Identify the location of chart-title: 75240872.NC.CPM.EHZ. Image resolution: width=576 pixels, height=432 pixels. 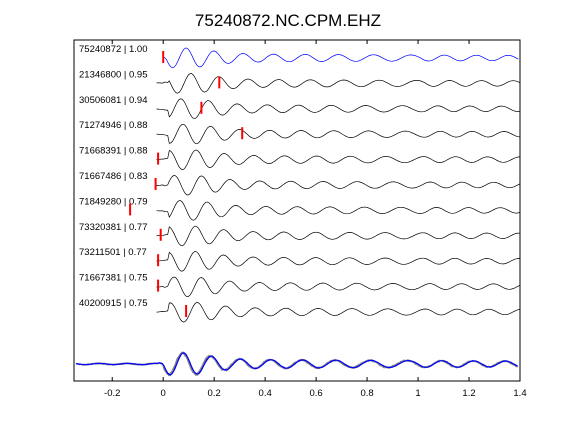
(288, 20).